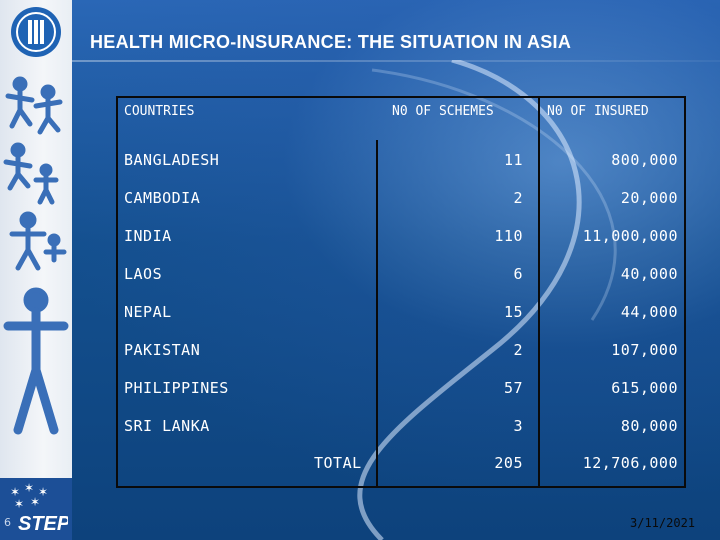  Describe the element at coordinates (172, 160) in the screenshot. I see `country-cell: BANGLADESH` at that location.